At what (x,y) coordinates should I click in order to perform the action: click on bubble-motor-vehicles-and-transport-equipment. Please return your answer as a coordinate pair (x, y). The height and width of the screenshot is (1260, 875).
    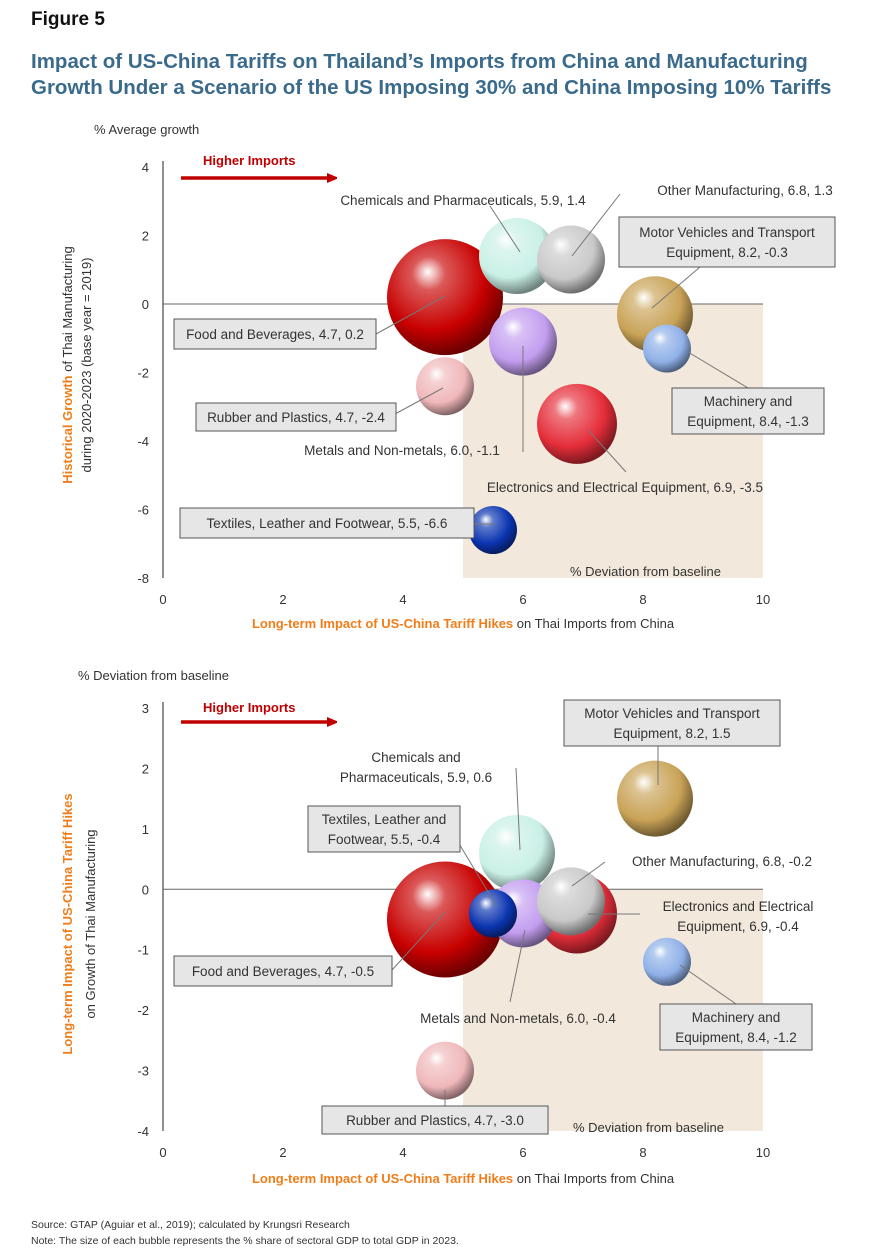
    Looking at the image, I should click on (655, 798).